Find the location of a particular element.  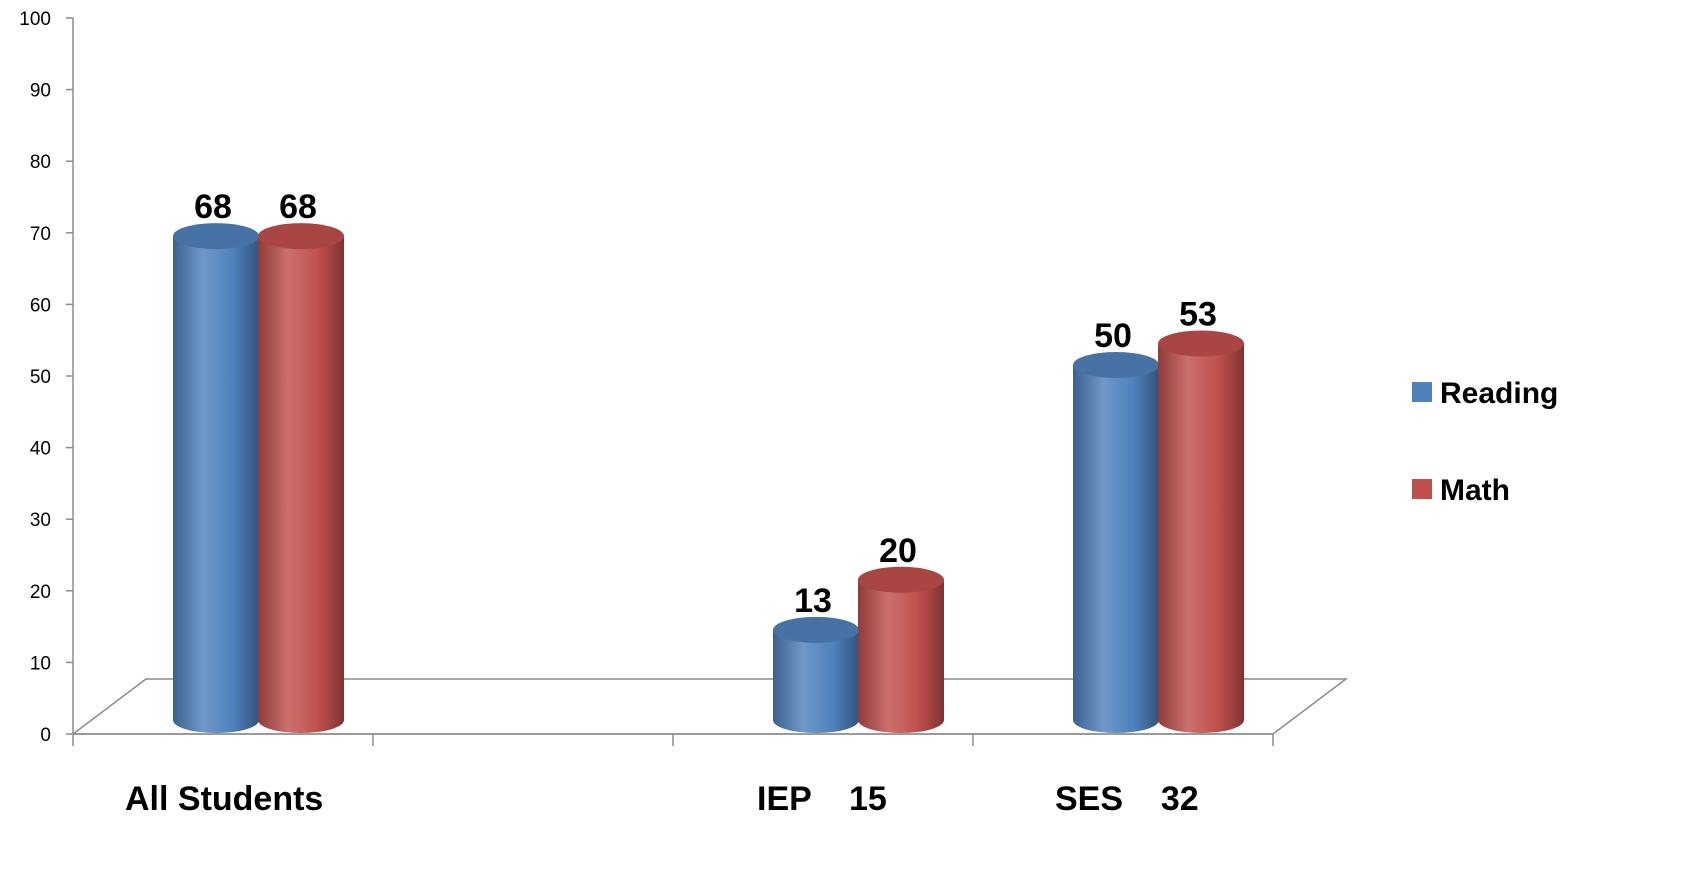

y-axis: 0 10 20 30 40 50 60 70 80 90 100 is located at coordinates (46, 377).